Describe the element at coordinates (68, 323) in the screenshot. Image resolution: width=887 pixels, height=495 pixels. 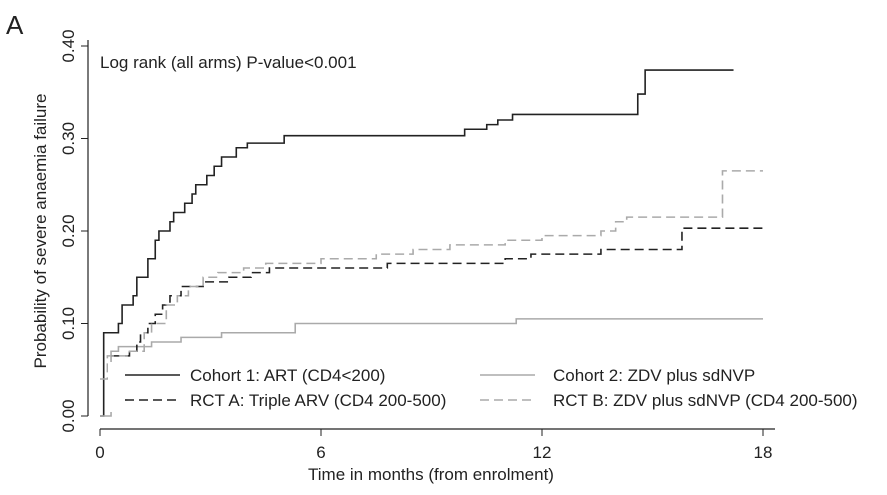
I see `y-tick-label: 0.10` at that location.